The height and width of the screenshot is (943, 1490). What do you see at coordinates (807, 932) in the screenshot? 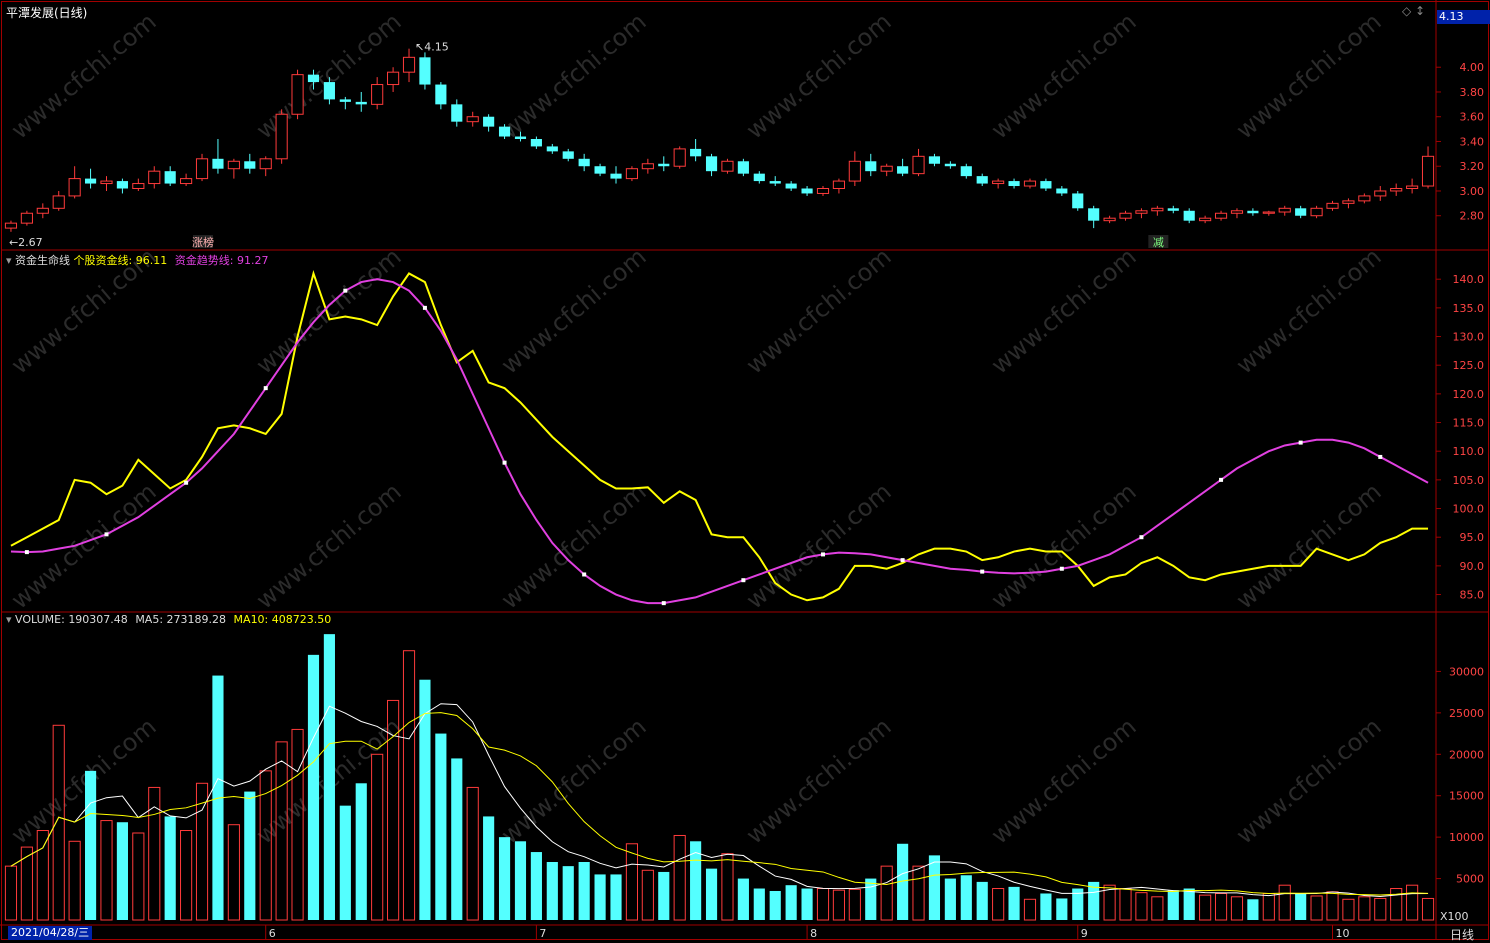
I see `x-axis: 67891011` at bounding box center [807, 932].